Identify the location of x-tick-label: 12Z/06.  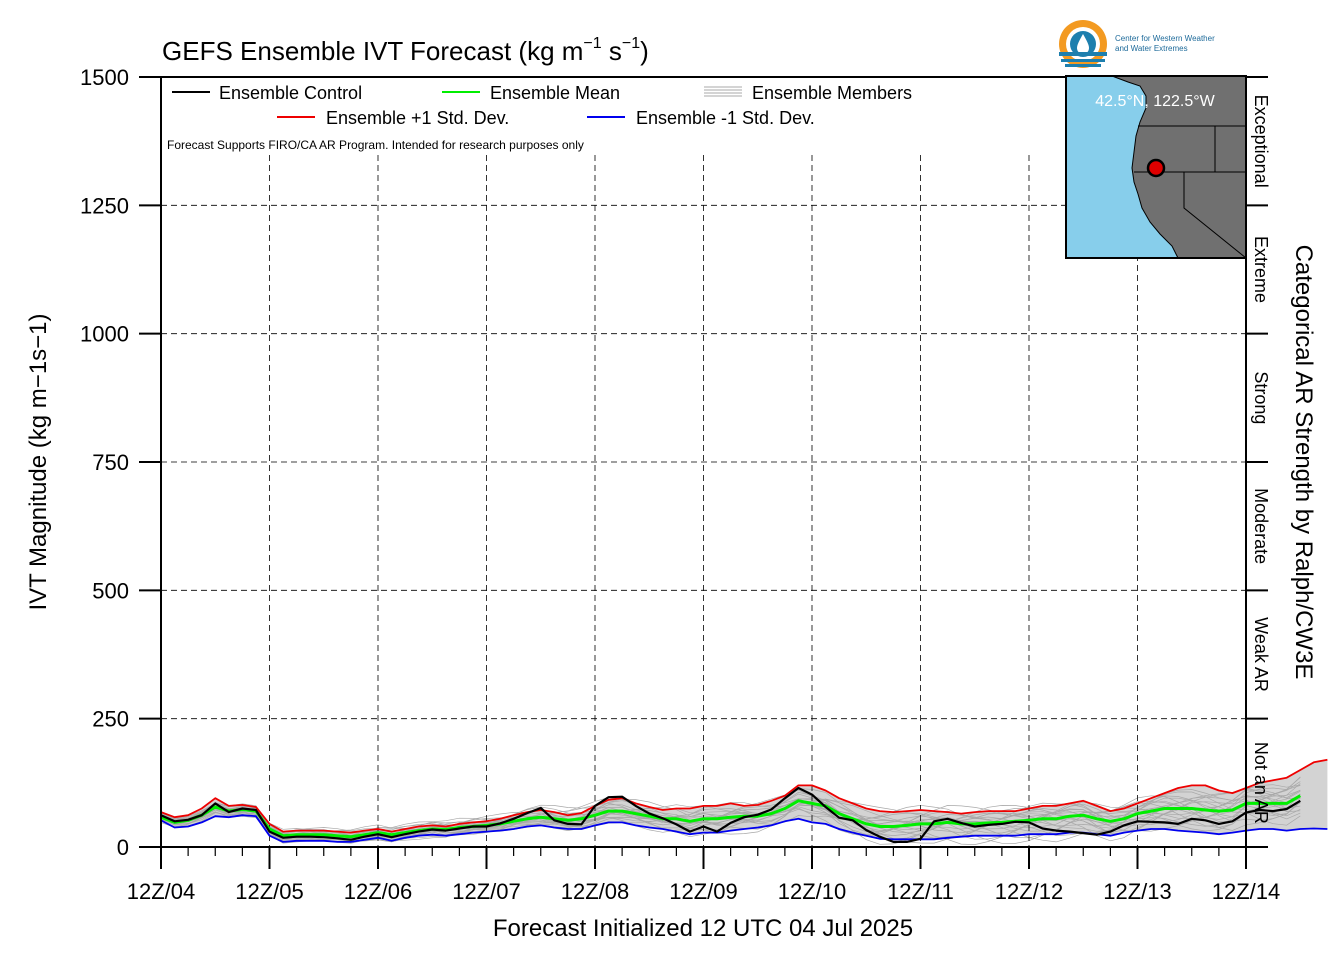
(378, 891).